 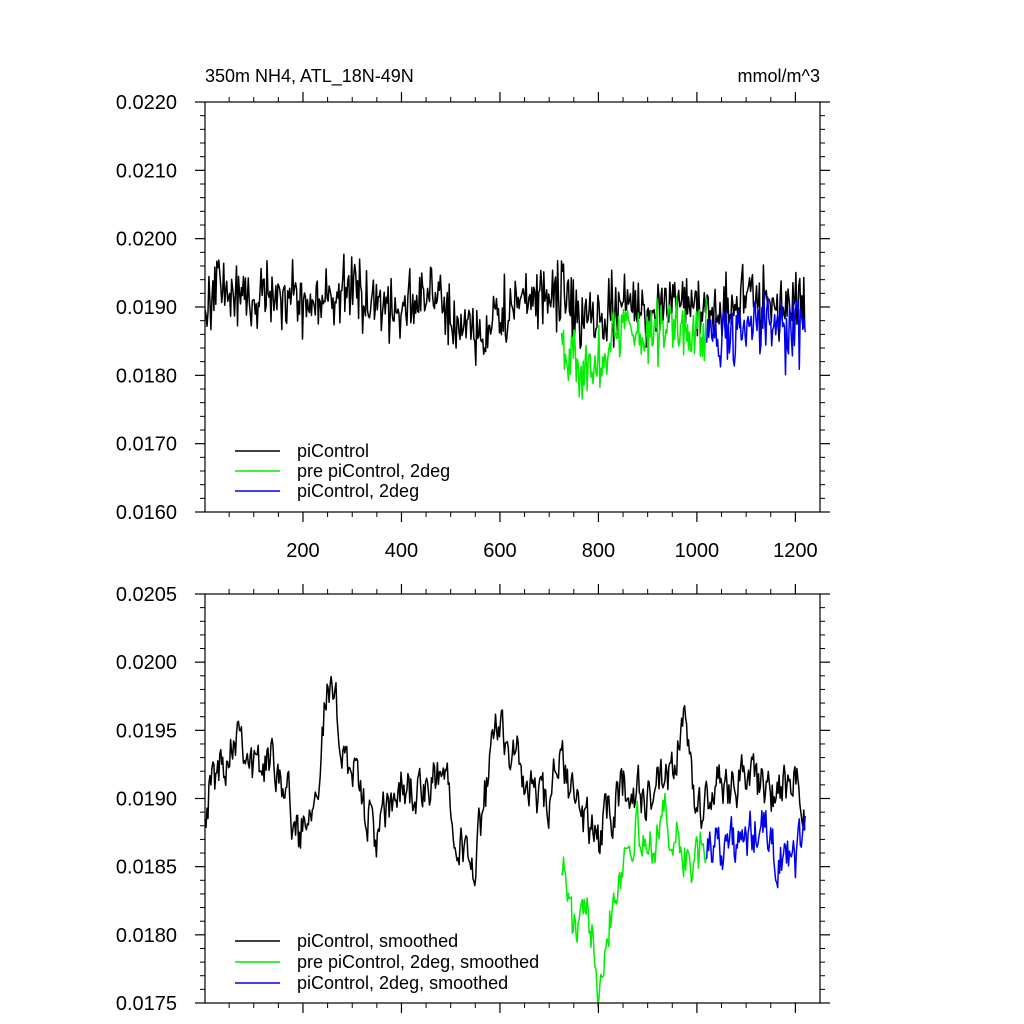 What do you see at coordinates (146, 103) in the screenshot?
I see `y-tick-label: 0.0220` at bounding box center [146, 103].